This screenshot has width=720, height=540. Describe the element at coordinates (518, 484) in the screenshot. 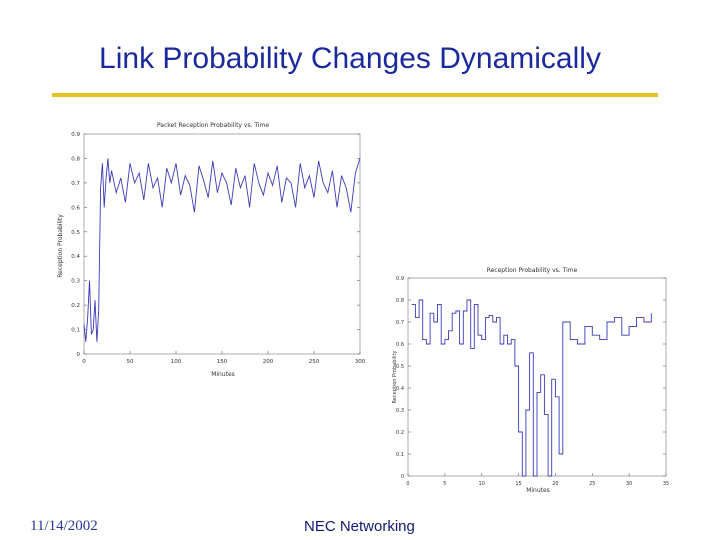

I see `x-tick-label: 15` at that location.